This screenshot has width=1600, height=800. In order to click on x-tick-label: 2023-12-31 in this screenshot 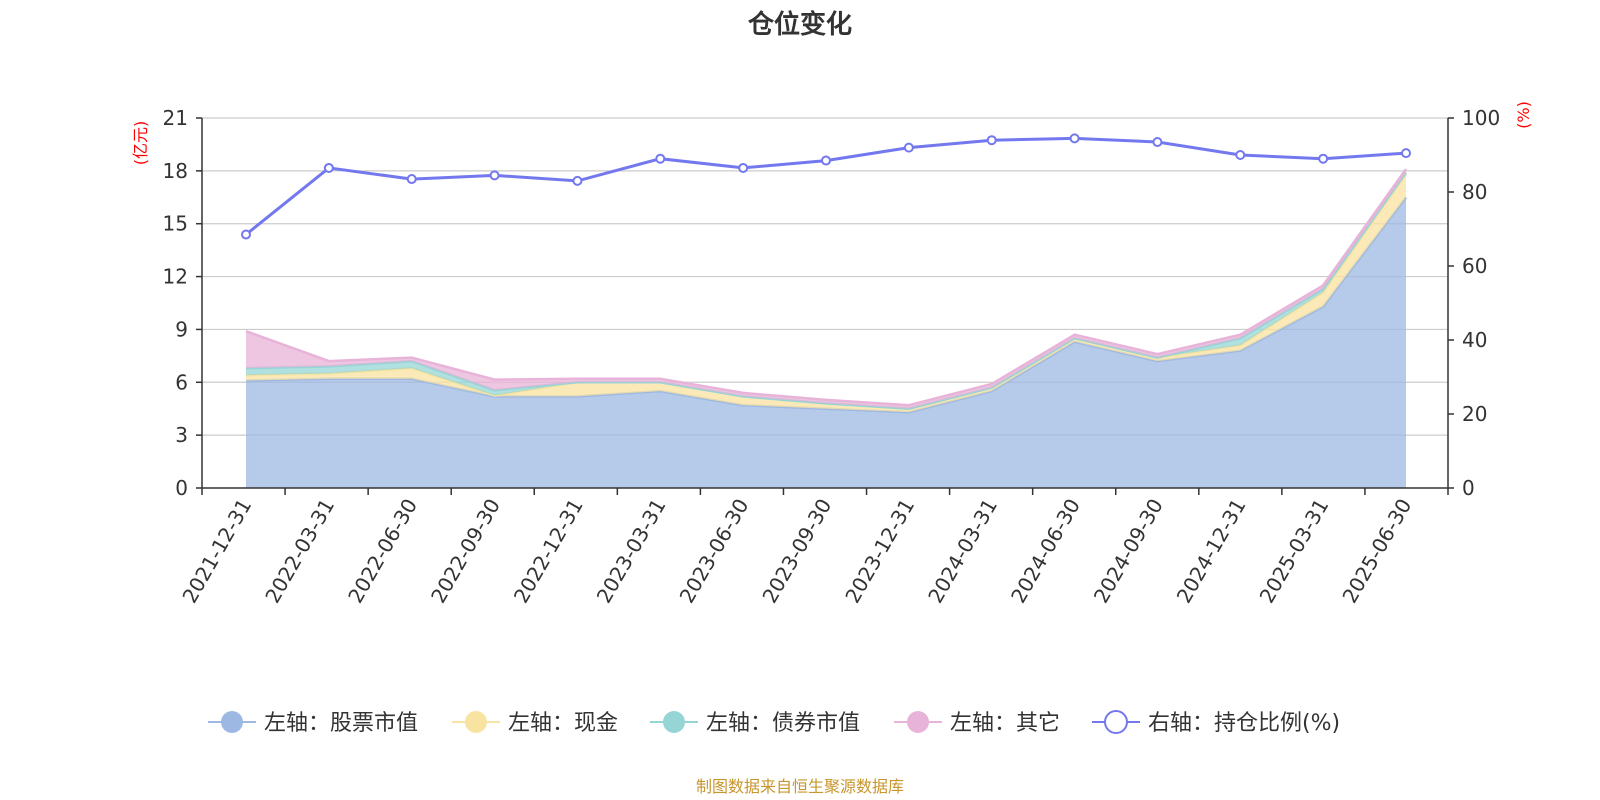, I will do `click(879, 551)`.